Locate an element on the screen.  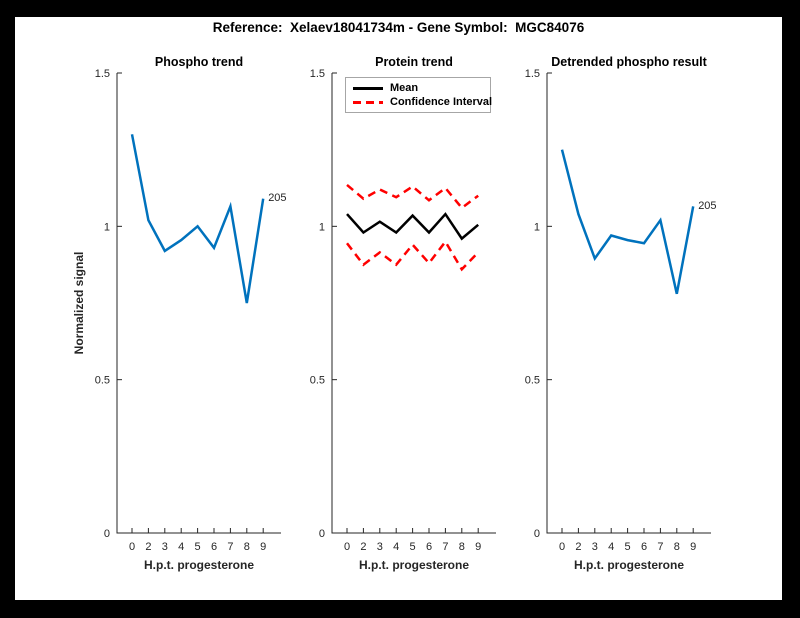
legend-entry-confidence-interval: Confidence Interval is located at coordinates (422, 102).